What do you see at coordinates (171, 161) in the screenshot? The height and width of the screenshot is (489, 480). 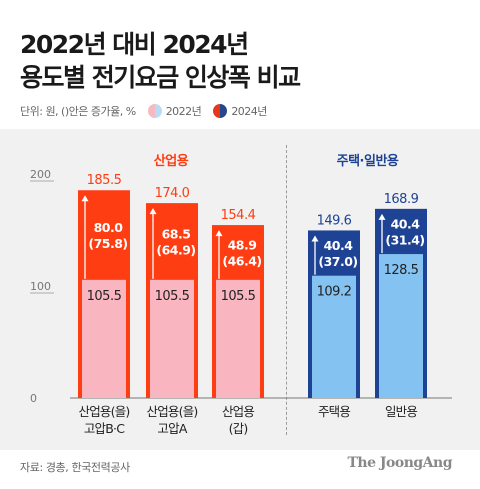 I see `group-label-industrial: 산업용` at bounding box center [171, 161].